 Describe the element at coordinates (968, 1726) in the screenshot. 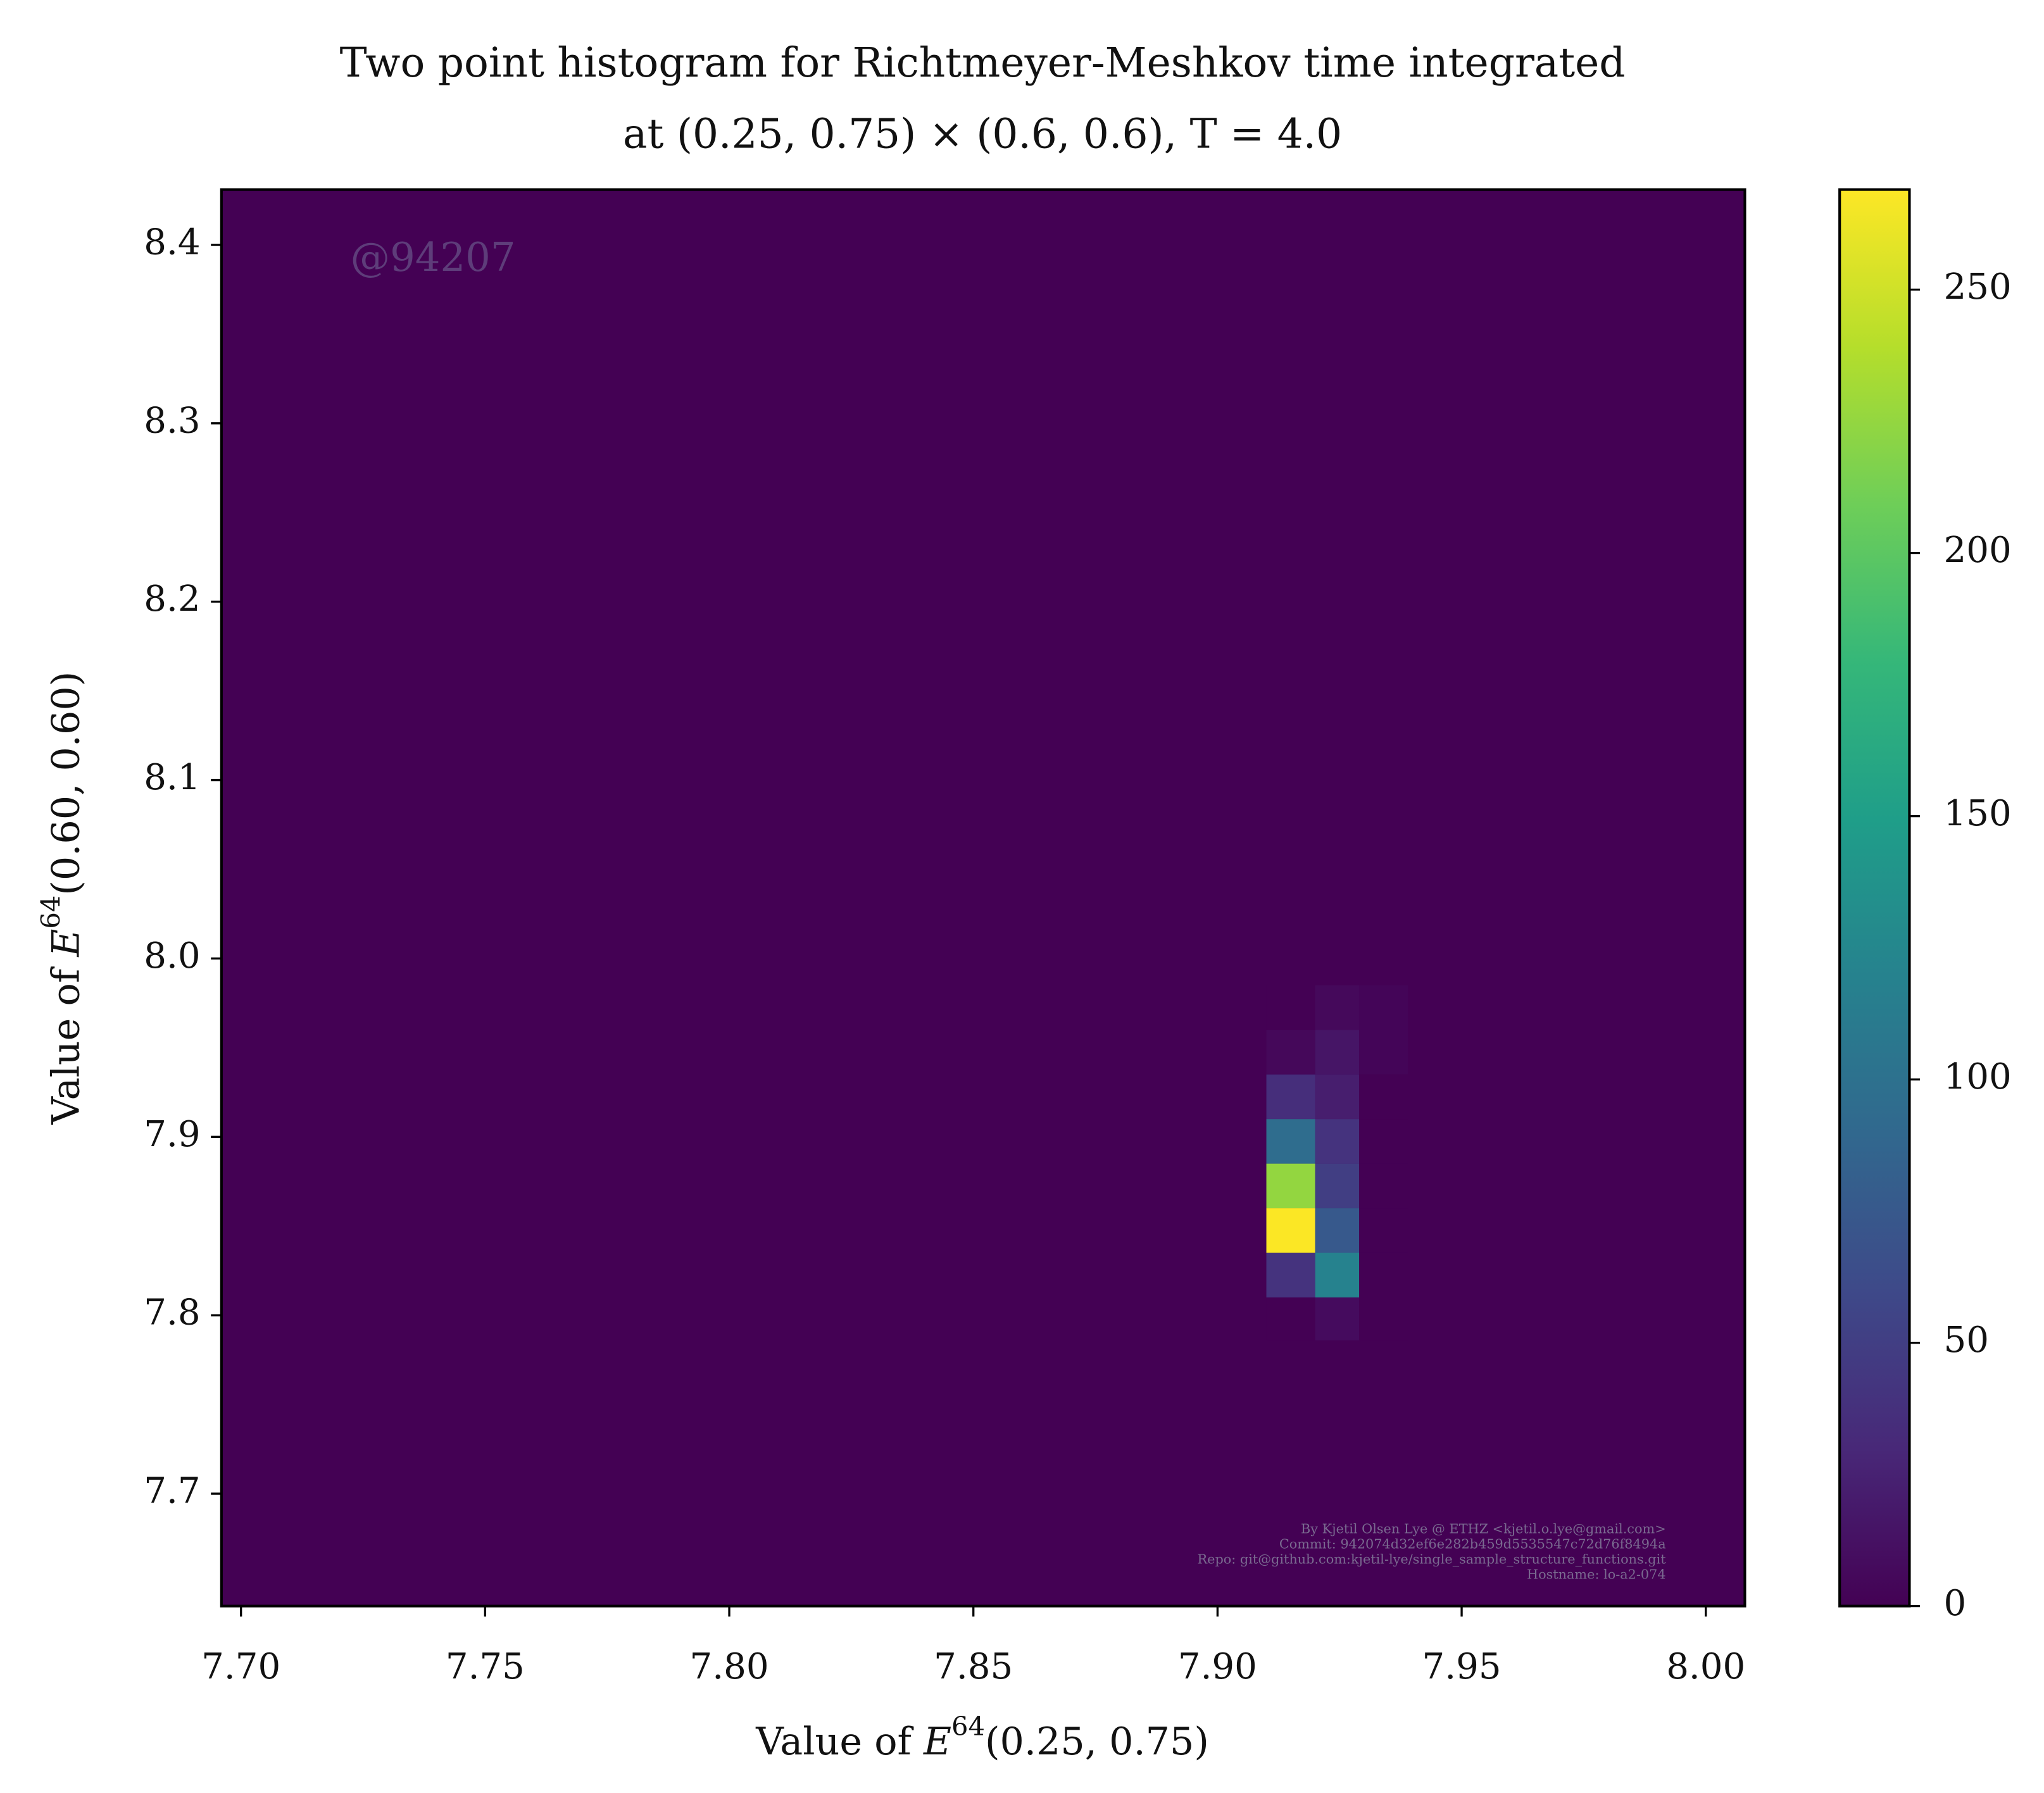

I see `x-label-part: 64` at that location.